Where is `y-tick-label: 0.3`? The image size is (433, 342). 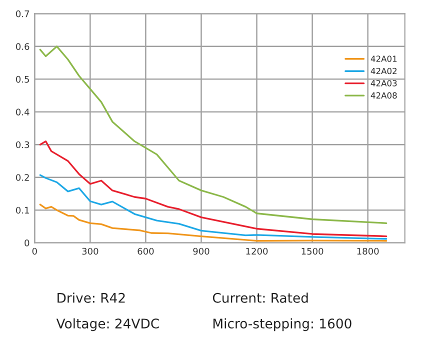 y-tick-label: 0.3 is located at coordinates (23, 144).